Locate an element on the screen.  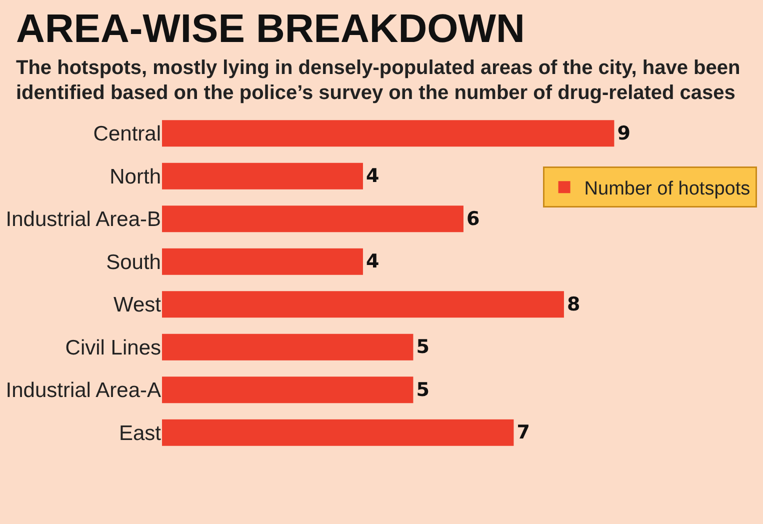
data-label: 8 is located at coordinates (573, 304).